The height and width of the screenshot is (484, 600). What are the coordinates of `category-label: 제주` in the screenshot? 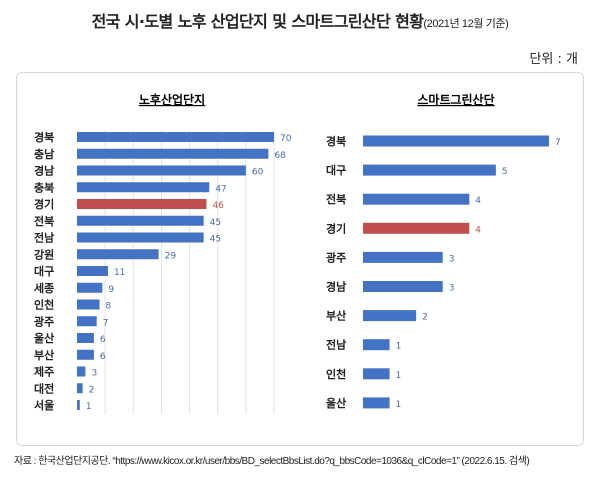 It's located at (44, 372).